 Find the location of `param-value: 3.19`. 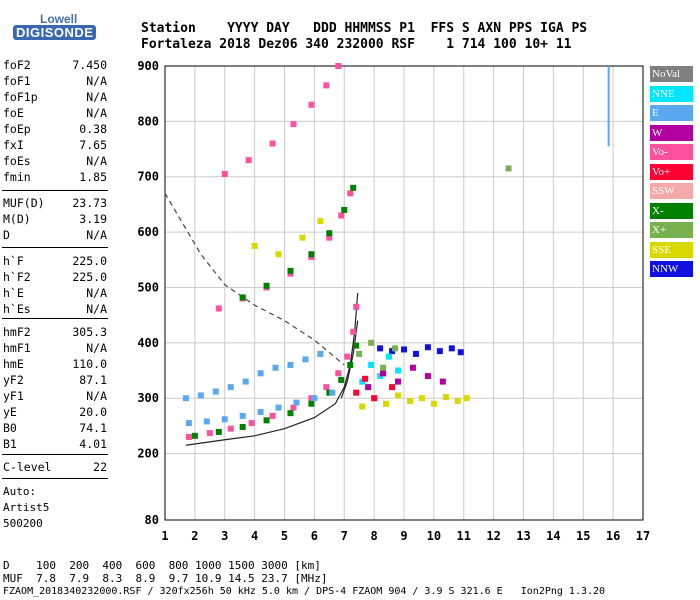

param-value: 3.19 is located at coordinates (93, 219).